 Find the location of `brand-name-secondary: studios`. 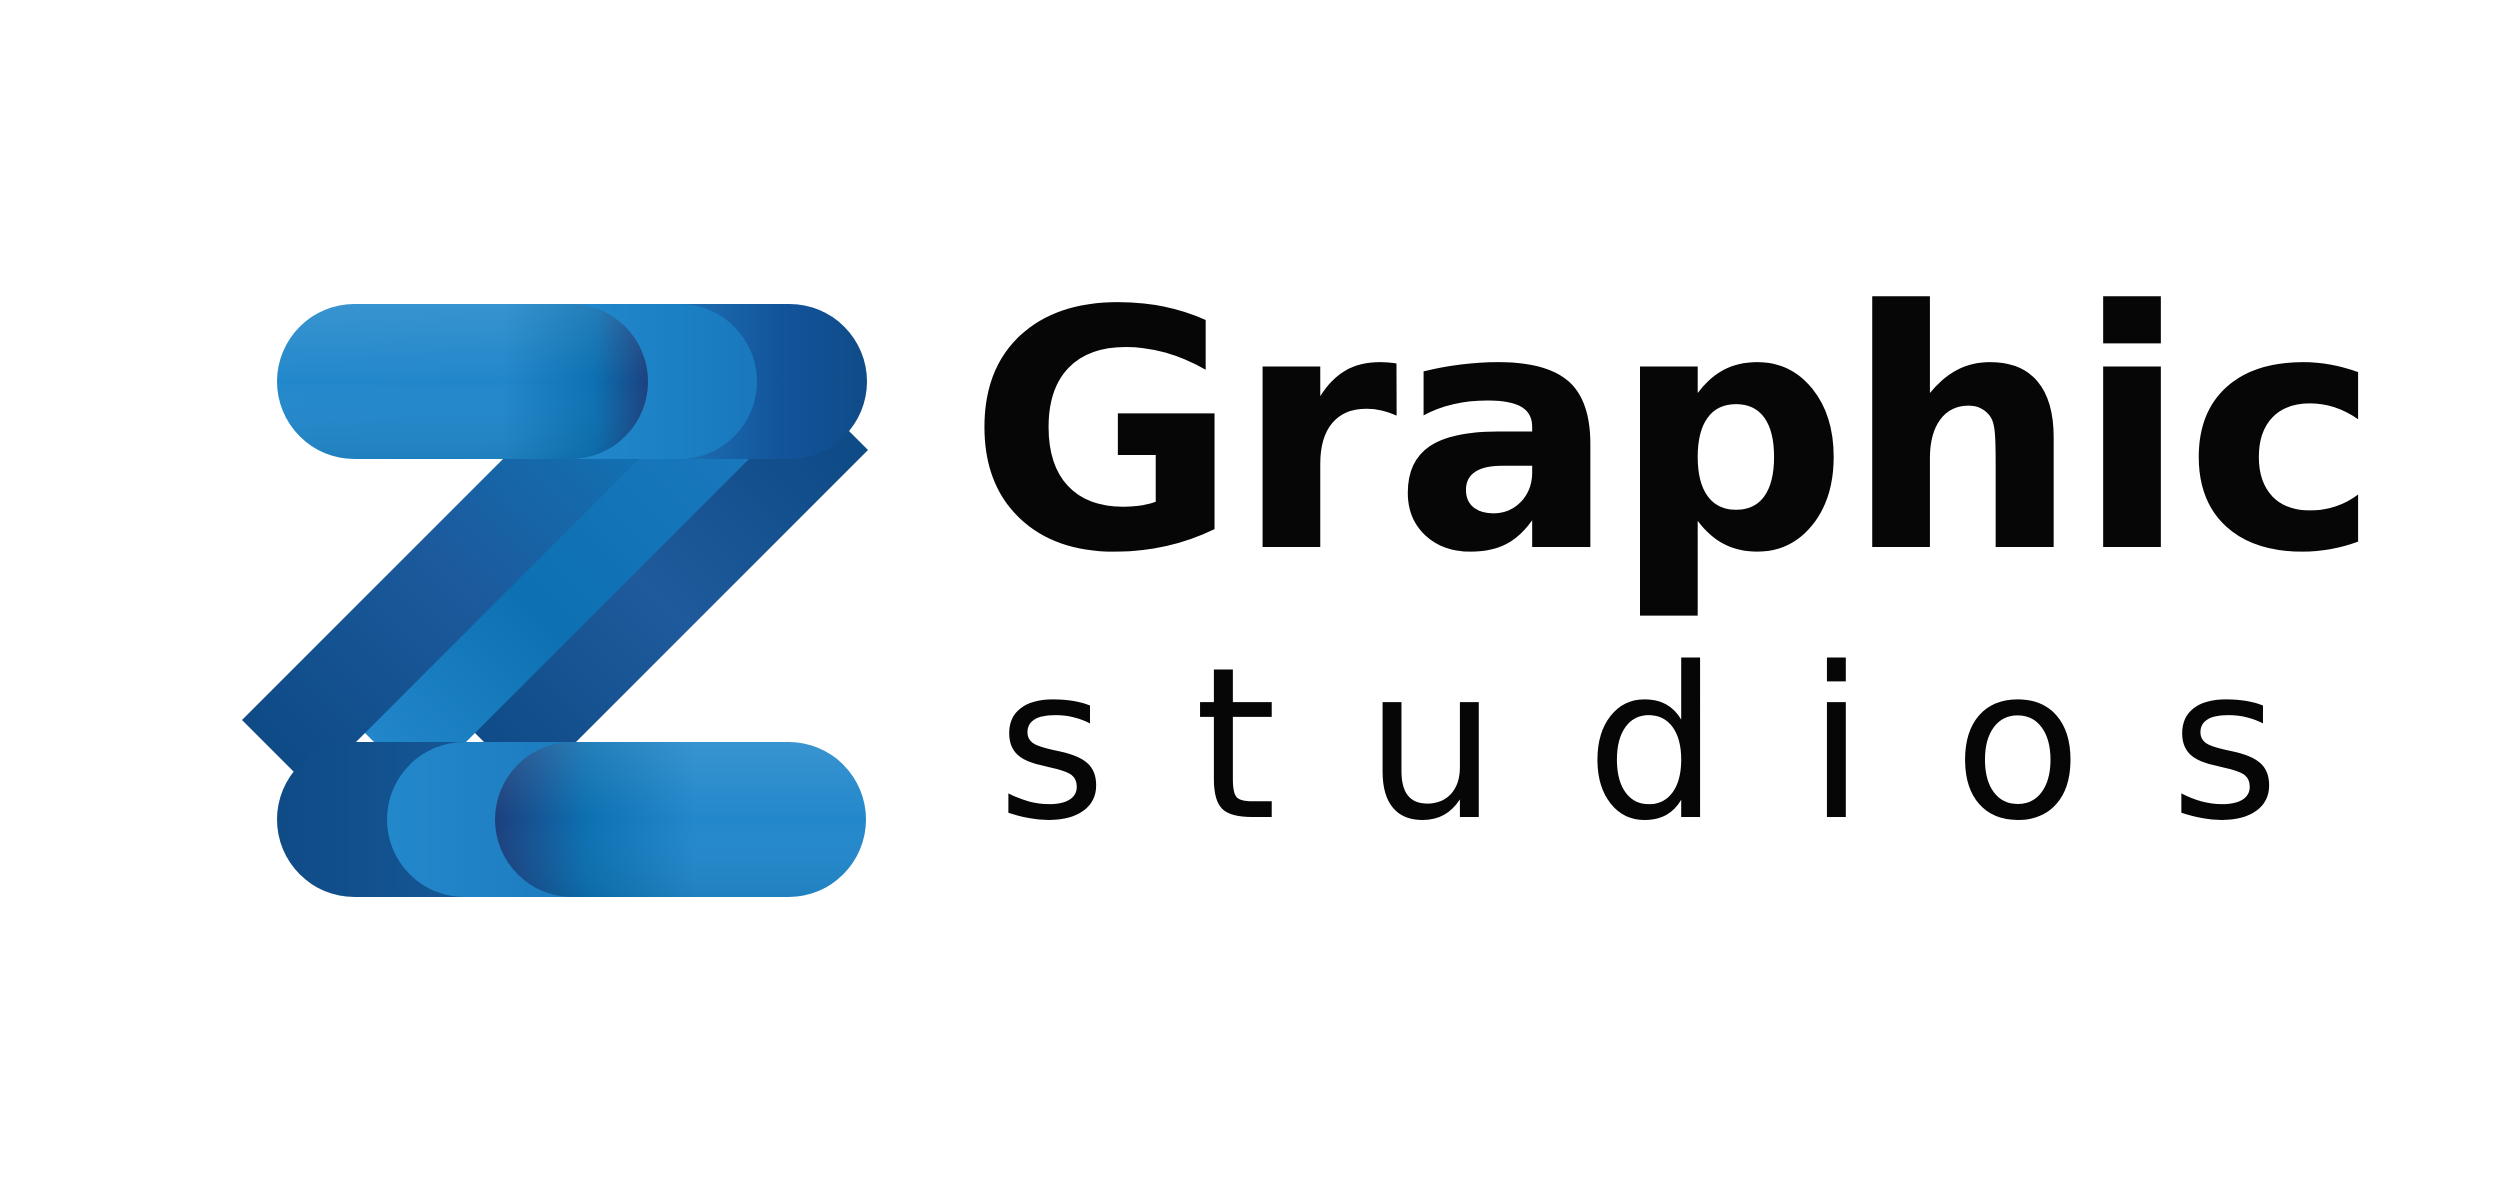

brand-name-secondary: studios is located at coordinates (1682, 744).